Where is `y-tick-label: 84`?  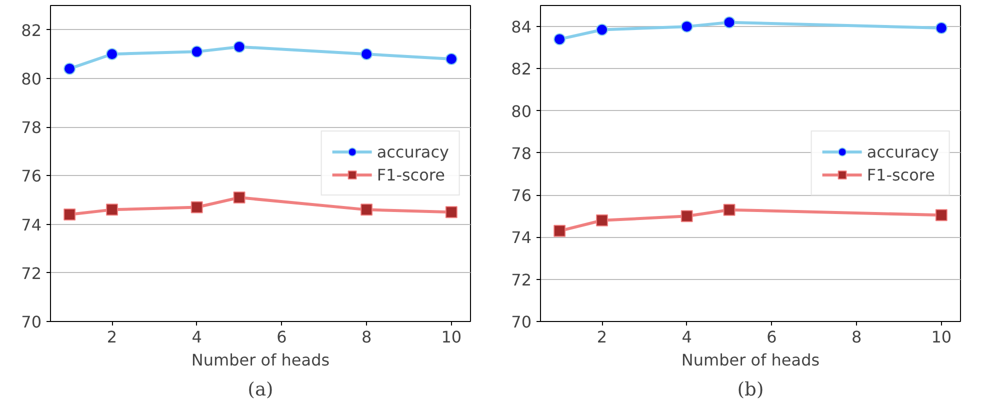
y-tick-label: 84 is located at coordinates (521, 27).